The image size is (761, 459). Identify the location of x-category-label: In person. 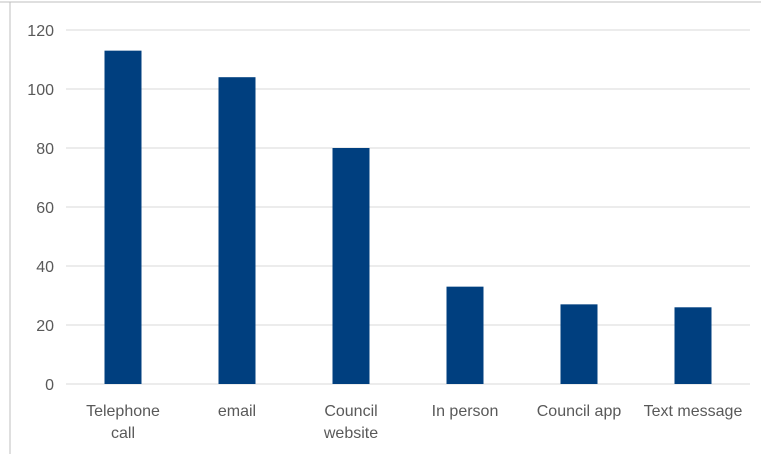
(465, 411).